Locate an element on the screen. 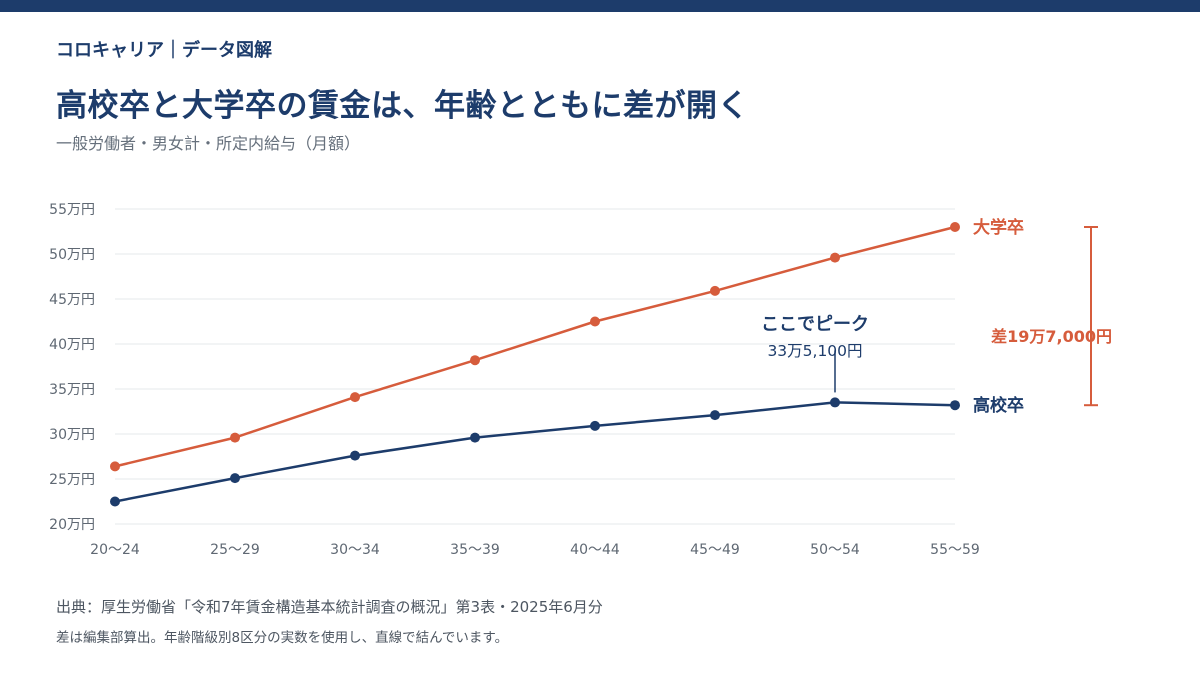 The width and height of the screenshot is (1200, 675). method-note: 差は編集部算出。年齢階級別8区分の実数を使用し、直線で結んでいます。 is located at coordinates (282, 638).